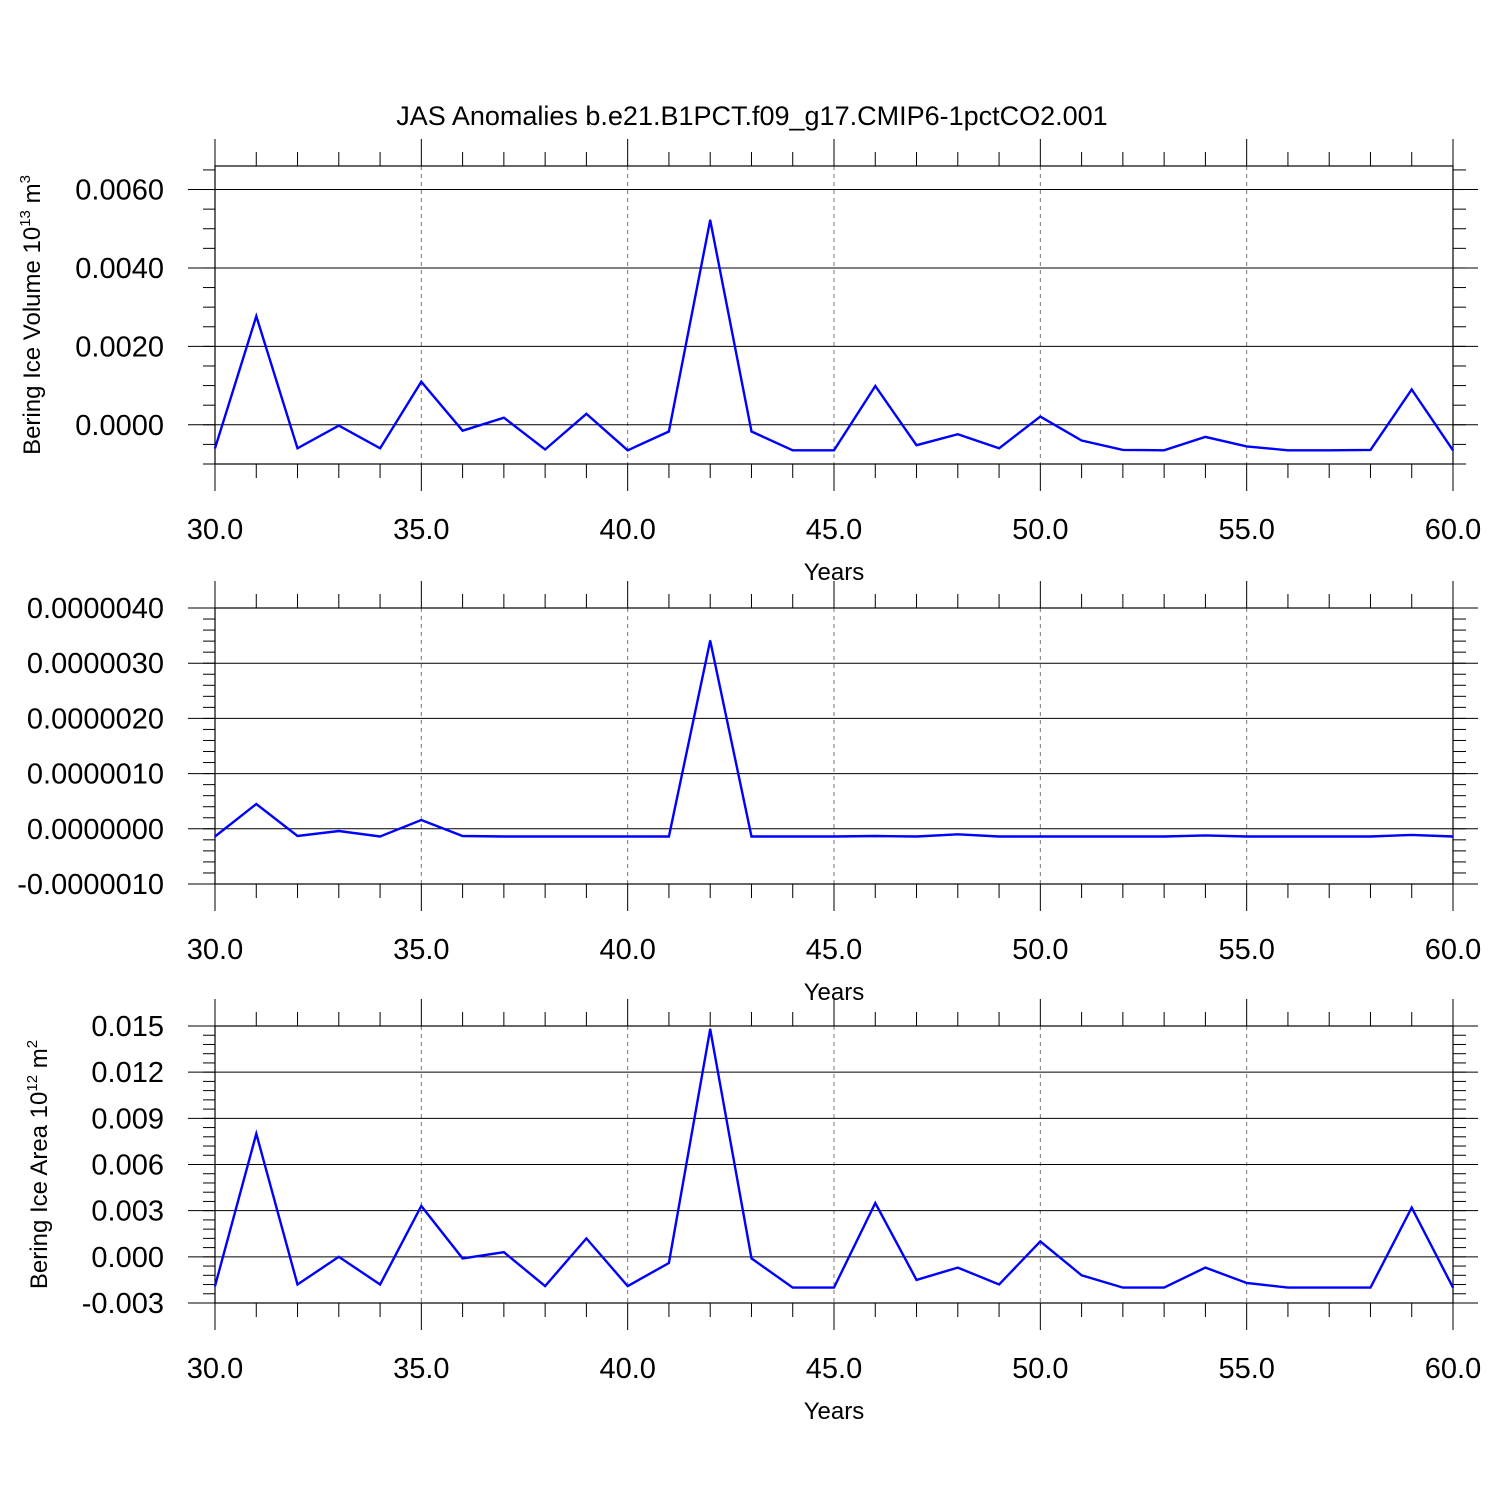 This screenshot has height=1500, width=1500. I want to click on y-axis-label: Bering Ice Volume 1013 m3, so click(31, 315).